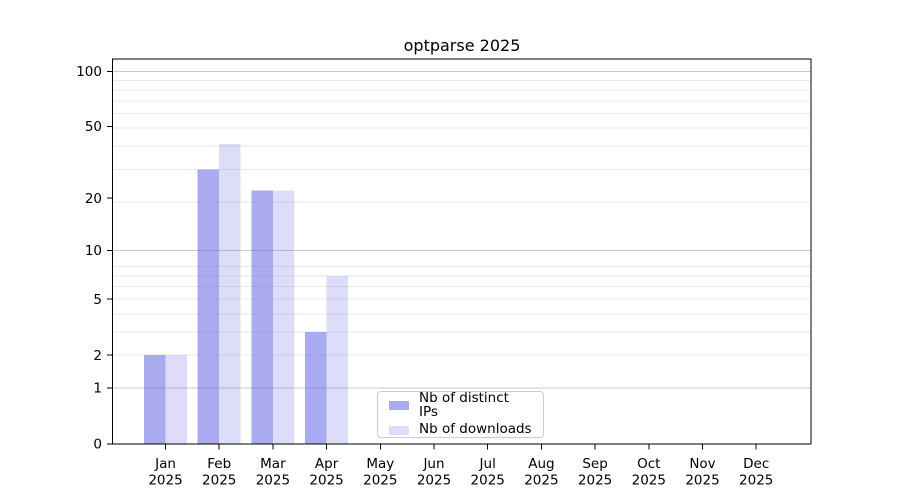 This screenshot has height=500, width=900. What do you see at coordinates (380, 472) in the screenshot?
I see `x-tick-label-may-2025: May 2025` at bounding box center [380, 472].